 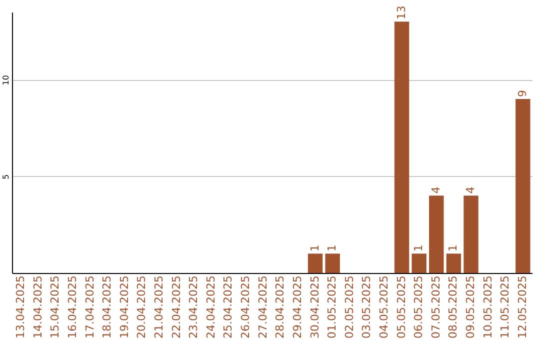 What do you see at coordinates (315, 307) in the screenshot?
I see `x-tick-label: 30.04.2025` at bounding box center [315, 307].